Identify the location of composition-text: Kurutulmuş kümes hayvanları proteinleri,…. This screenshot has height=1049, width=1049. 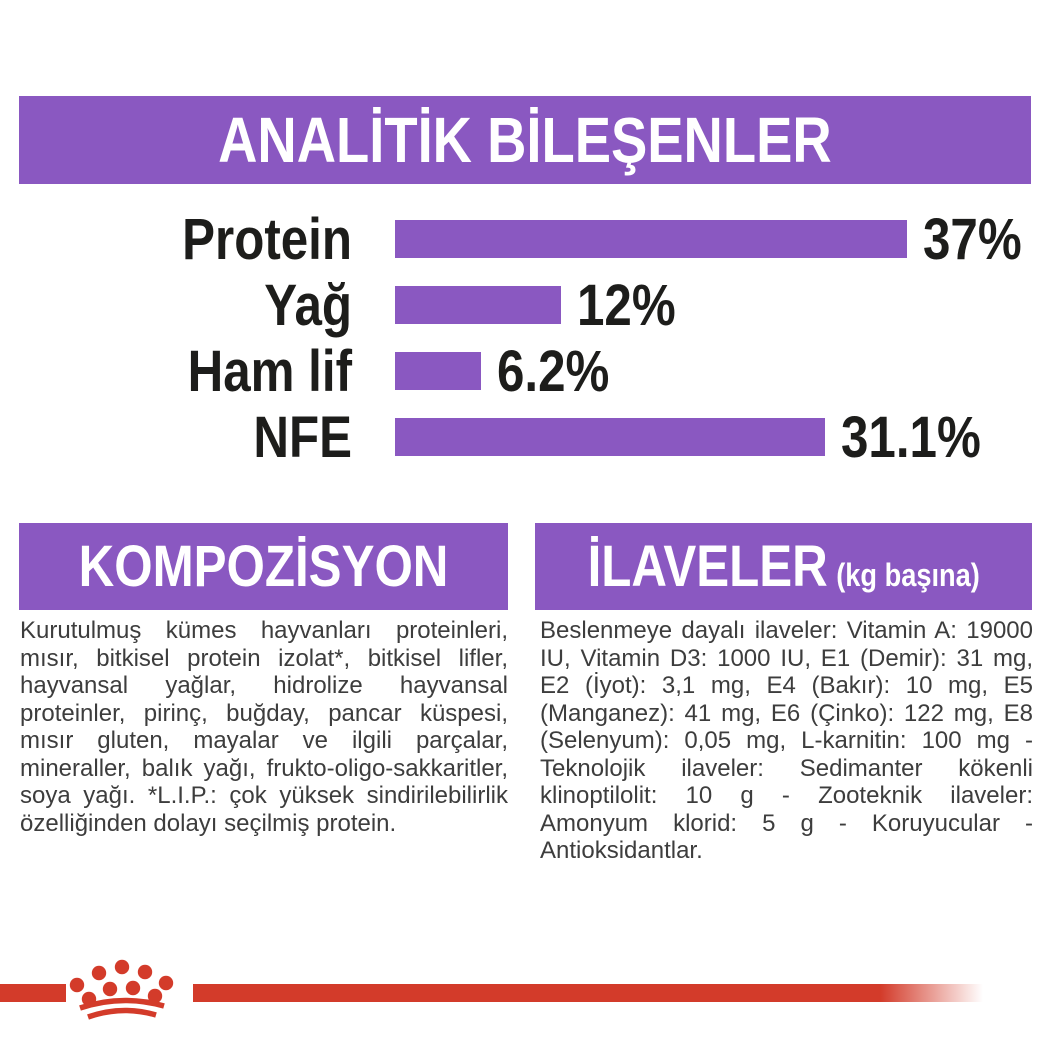
(264, 727).